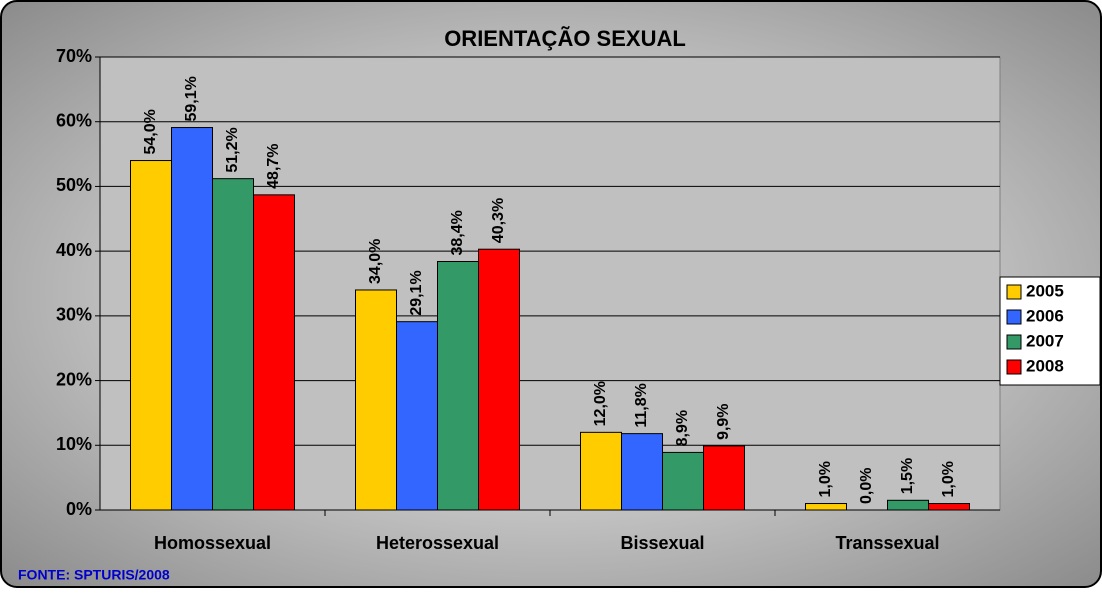  What do you see at coordinates (1045, 290) in the screenshot?
I see `legend-label: 2005` at bounding box center [1045, 290].